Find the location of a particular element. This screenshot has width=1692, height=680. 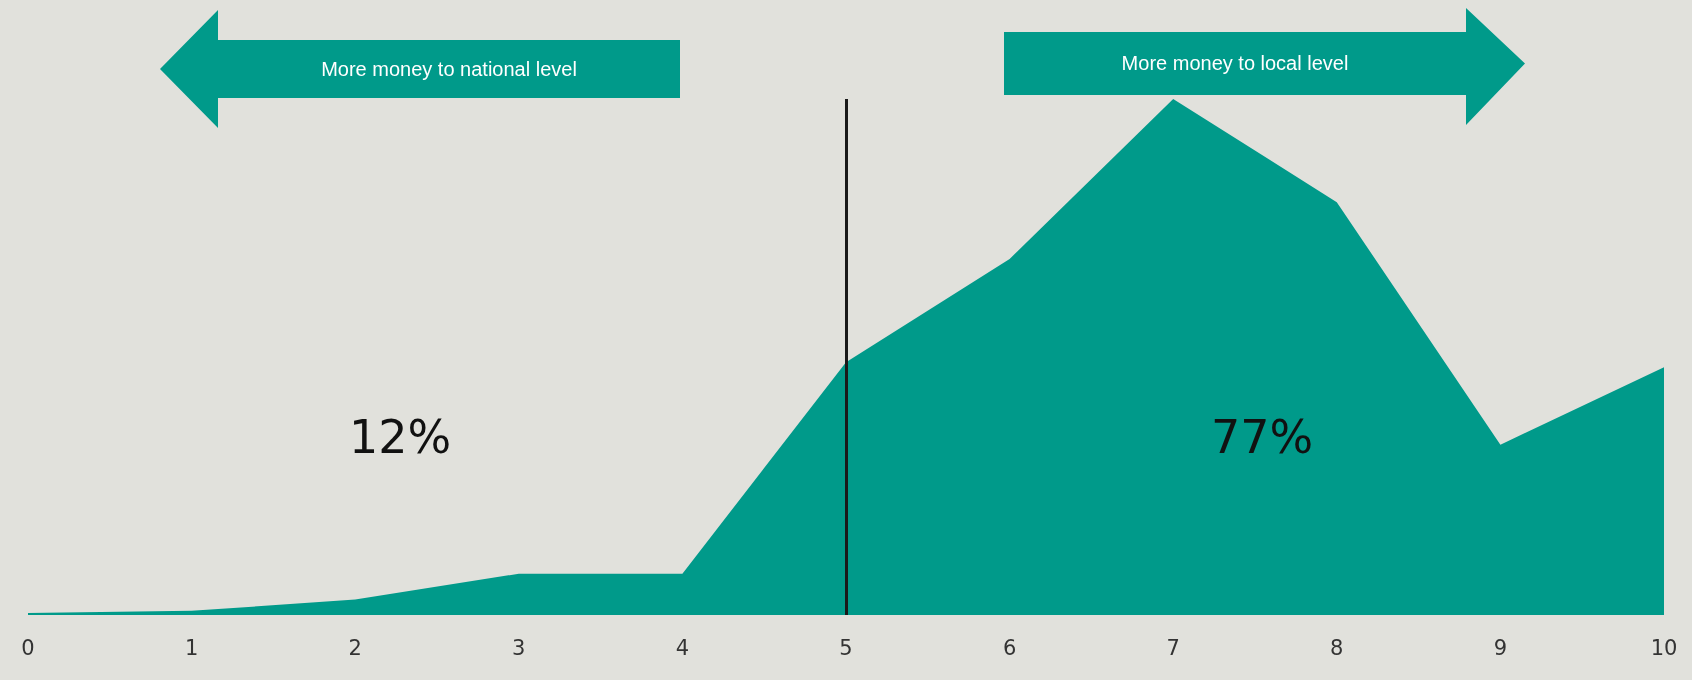

x-tick-label: 3 is located at coordinates (519, 647).